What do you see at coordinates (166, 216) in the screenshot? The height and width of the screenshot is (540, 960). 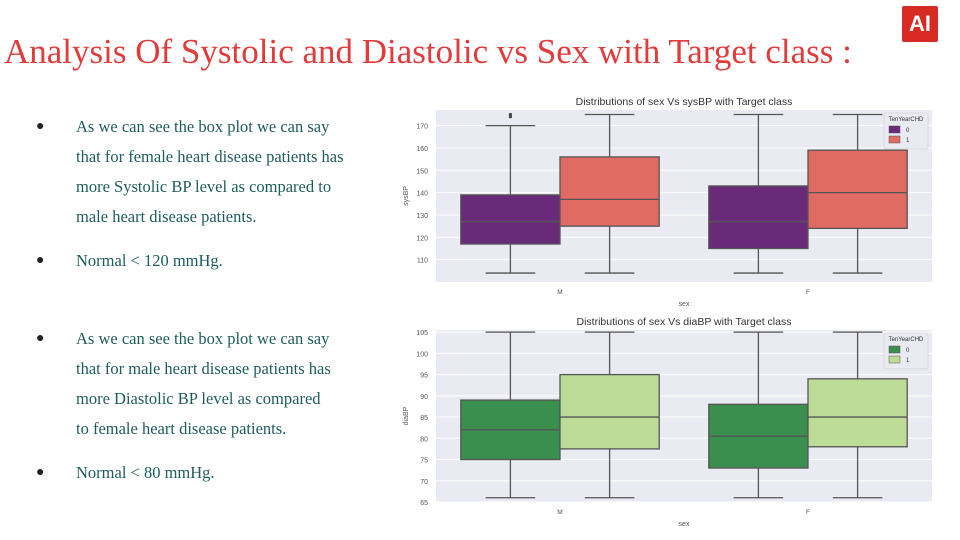 I see `bullet-line: male heart disease patients.` at bounding box center [166, 216].